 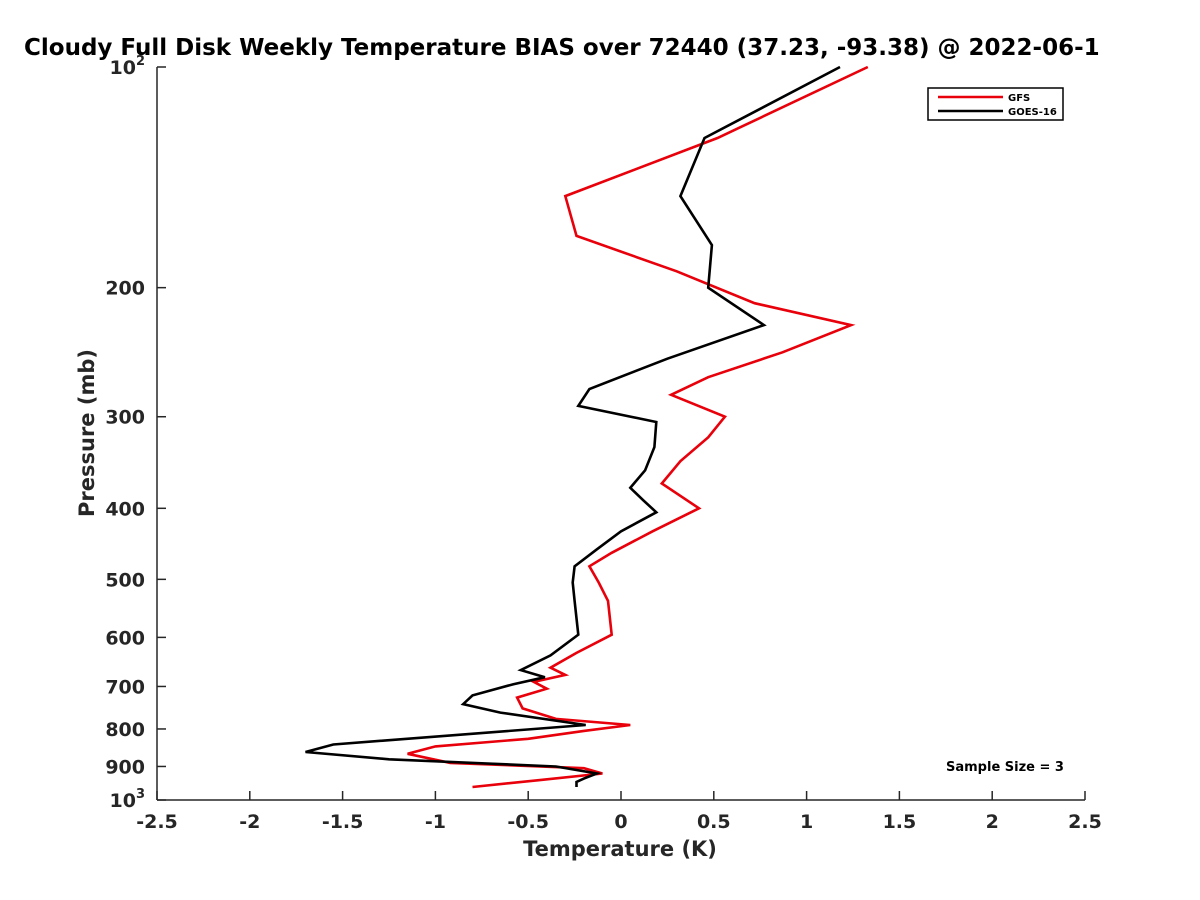 What do you see at coordinates (87, 433) in the screenshot?
I see `y-axis-title: Pressure (mb)` at bounding box center [87, 433].